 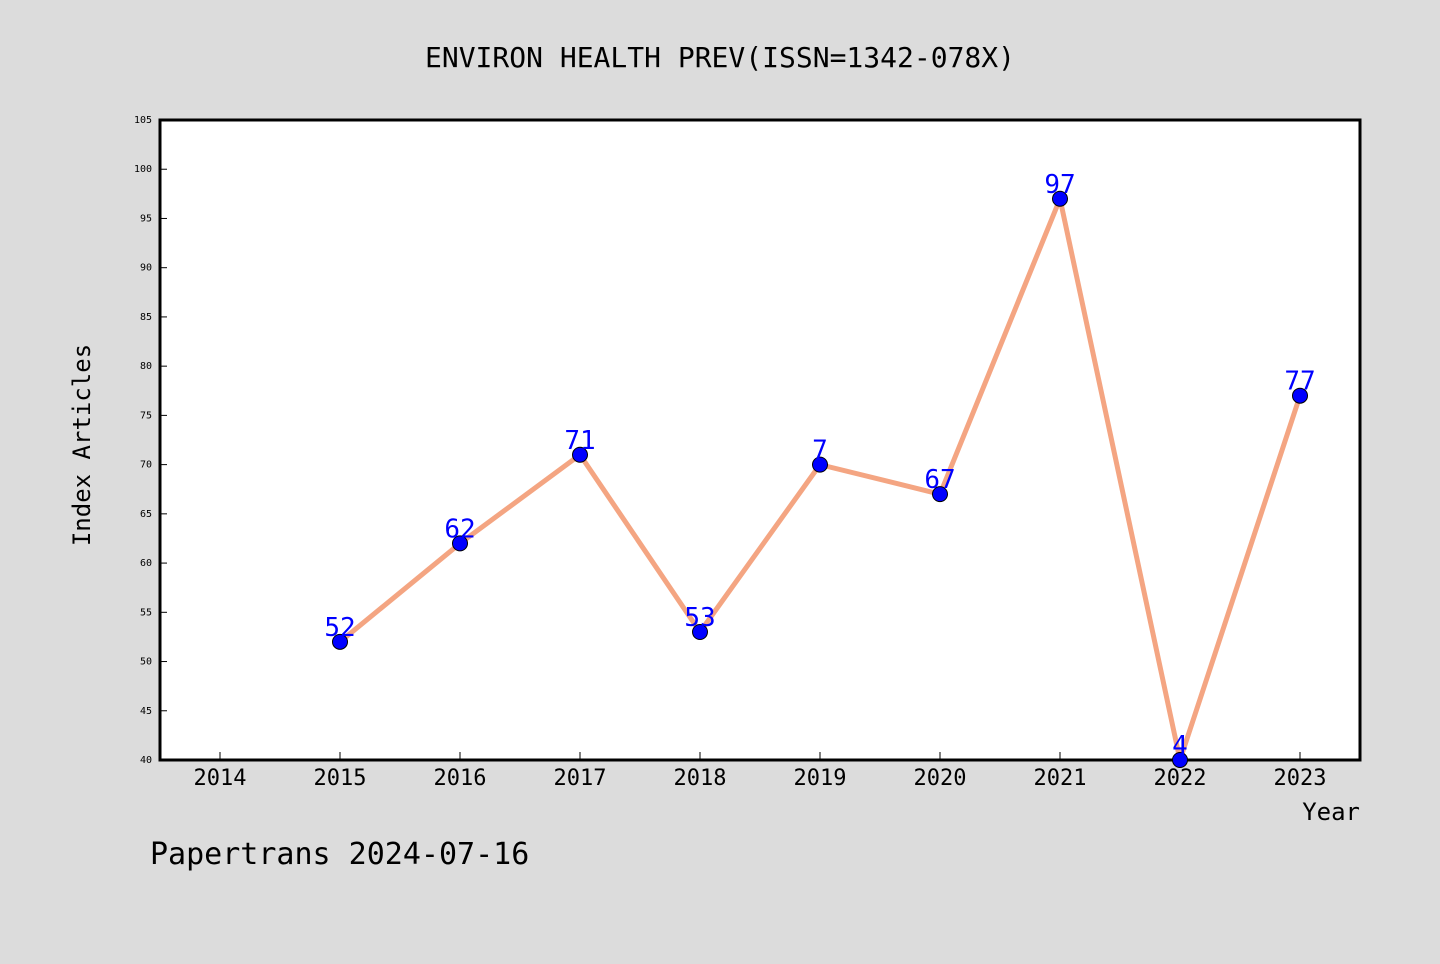 What do you see at coordinates (339, 628) in the screenshot?
I see `data-label: 52` at bounding box center [339, 628].